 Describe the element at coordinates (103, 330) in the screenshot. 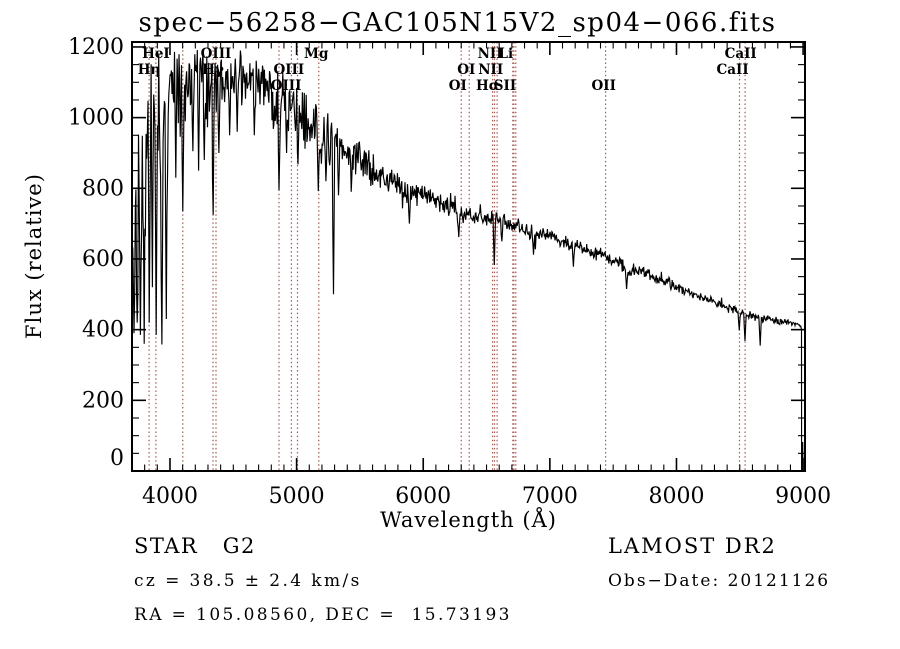

I see `y-tick-label: 400` at that location.